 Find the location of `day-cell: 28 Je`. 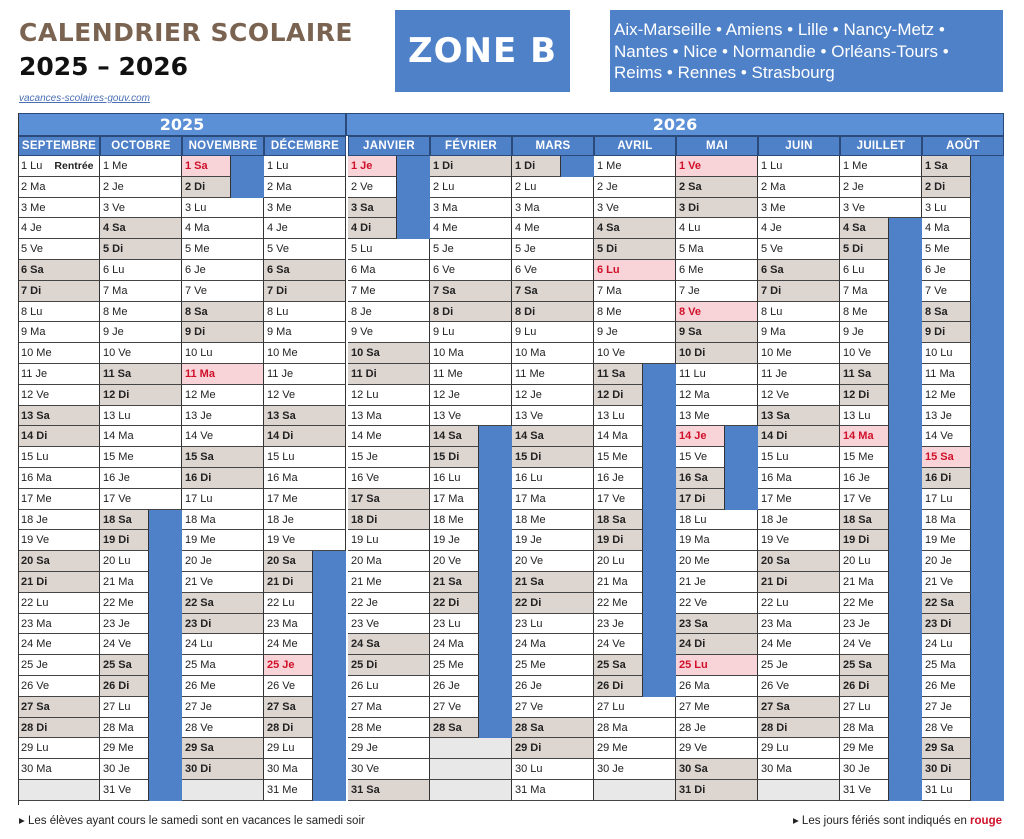

day-cell: 28 Je is located at coordinates (717, 728).